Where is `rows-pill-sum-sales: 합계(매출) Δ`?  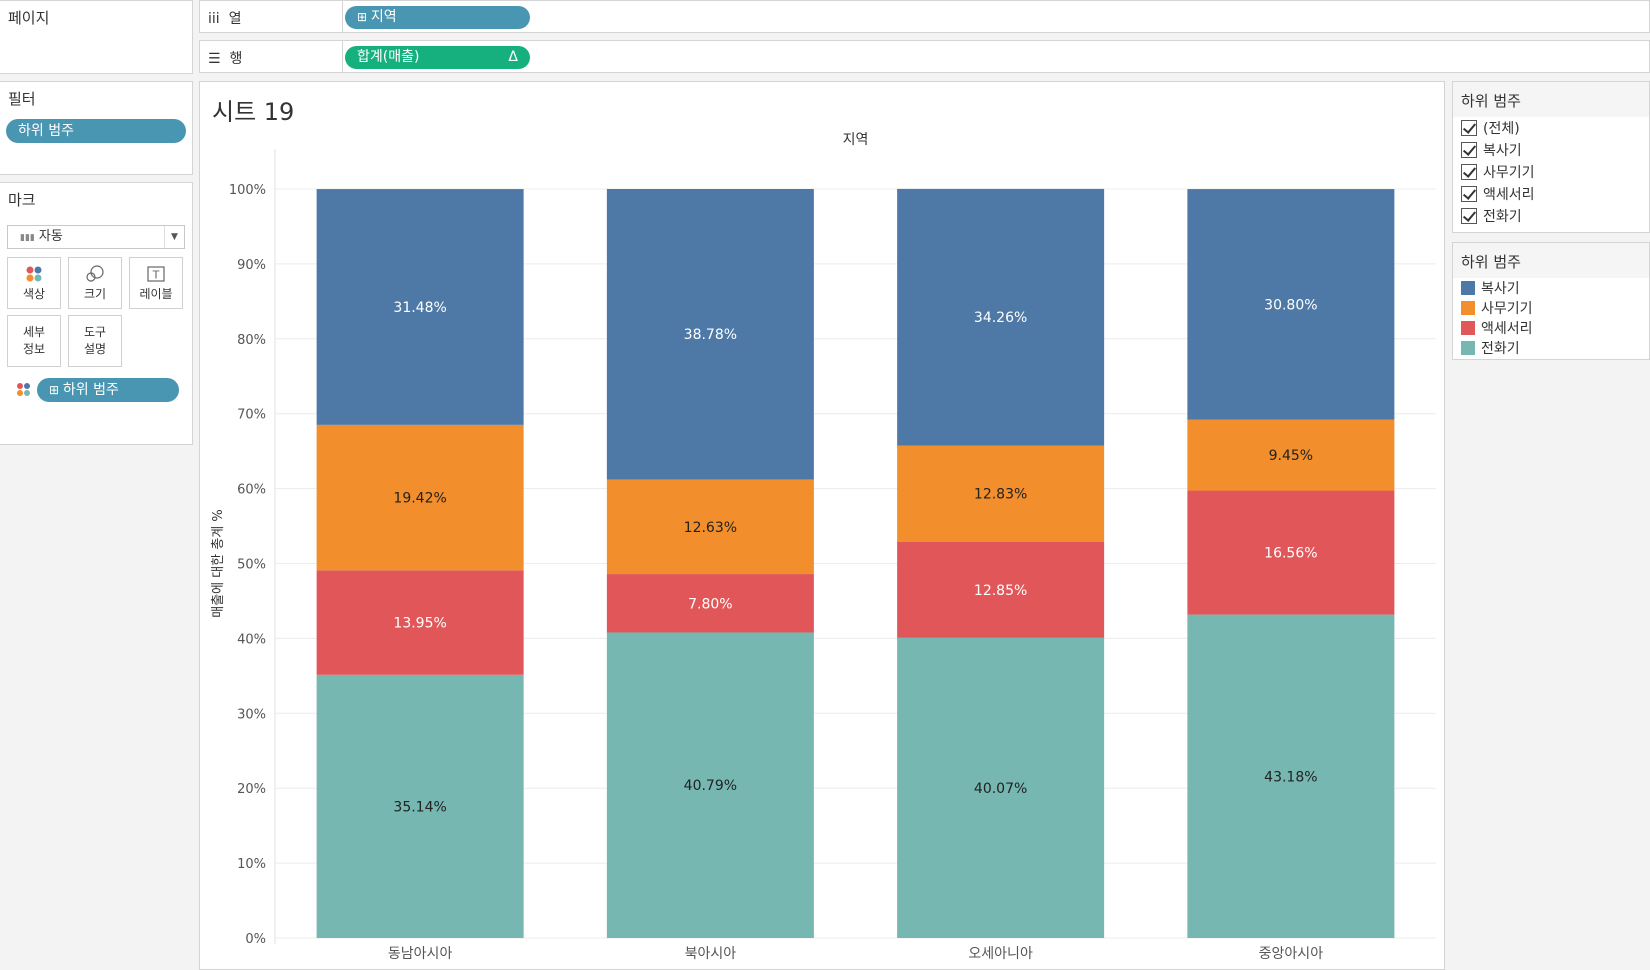
rows-pill-sum-sales: 합계(매출) Δ is located at coordinates (437, 57).